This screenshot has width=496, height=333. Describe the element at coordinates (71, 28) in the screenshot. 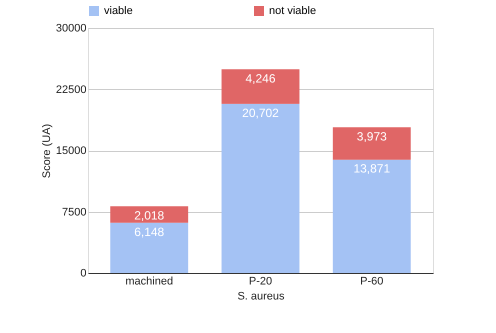

I see `y-tick-label: 30000` at that location.